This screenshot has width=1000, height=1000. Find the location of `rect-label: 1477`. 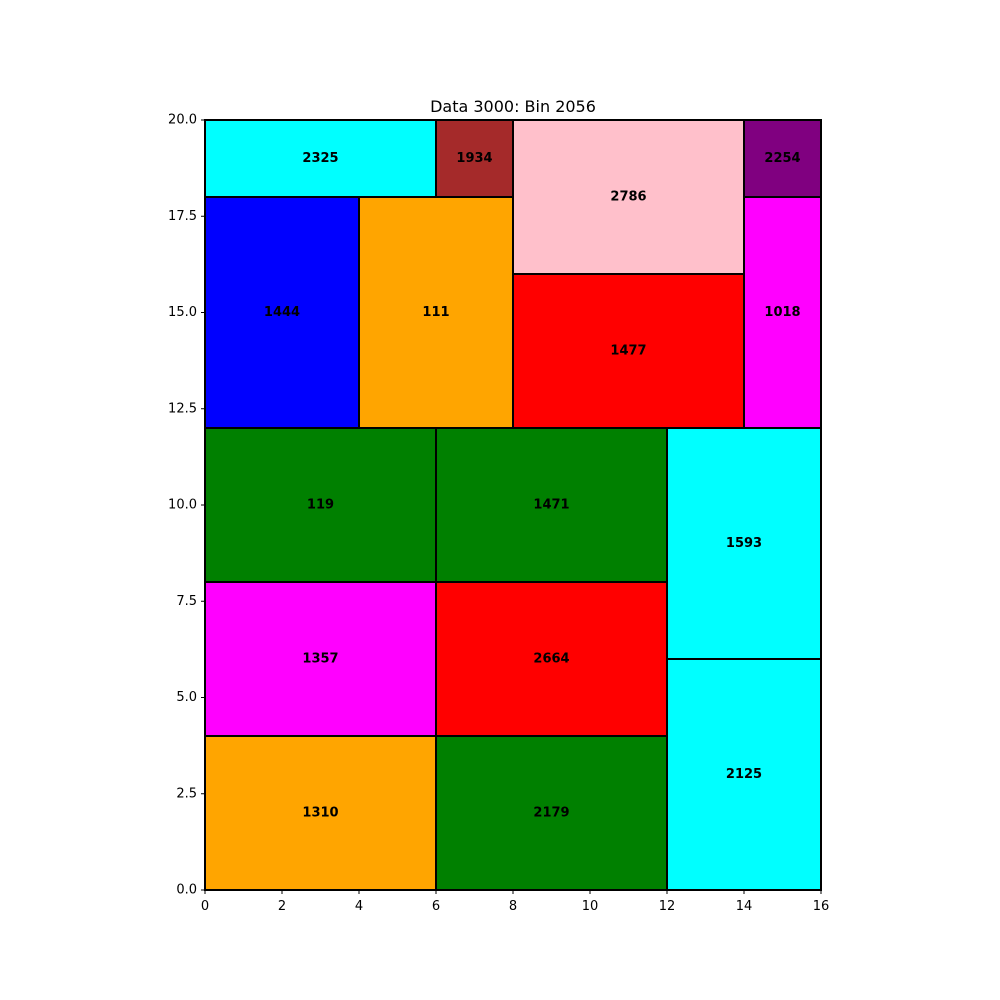

rect-label: 1477 is located at coordinates (628, 351).